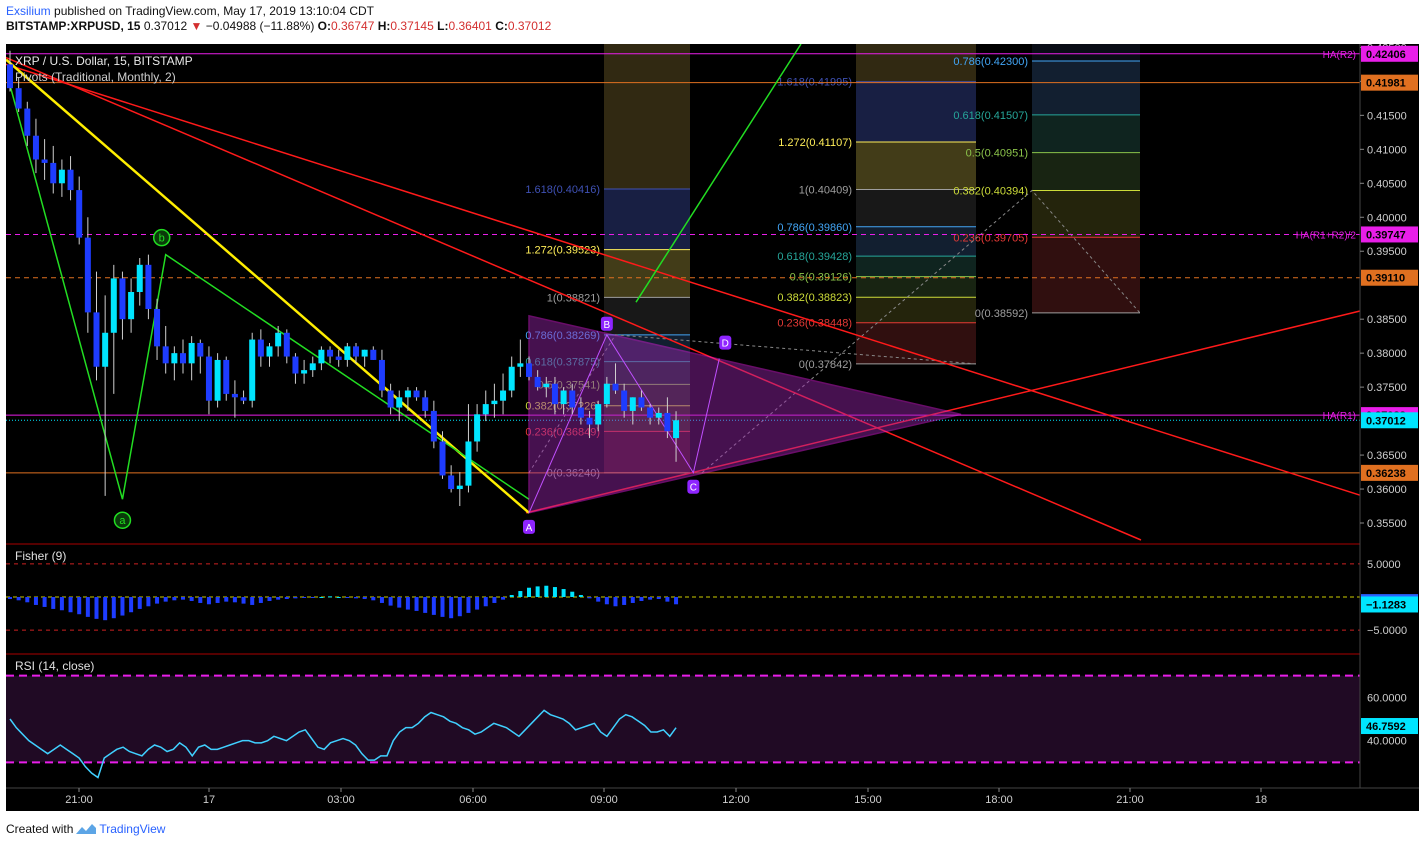 Image resolution: width=1424 pixels, height=847 pixels. What do you see at coordinates (1386, 605) in the screenshot?
I see `fisher-tag: −1.1283` at bounding box center [1386, 605].